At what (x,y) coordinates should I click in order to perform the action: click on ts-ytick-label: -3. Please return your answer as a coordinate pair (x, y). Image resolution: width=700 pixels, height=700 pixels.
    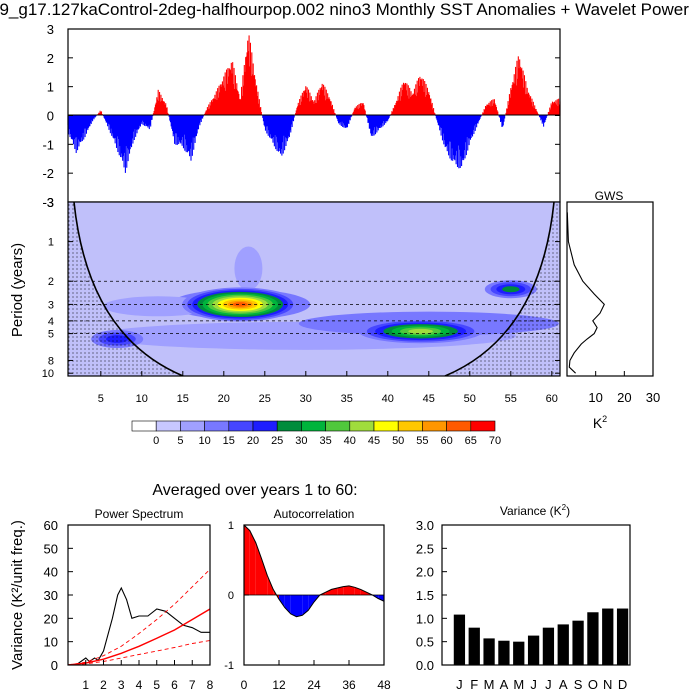
    Looking at the image, I should click on (48, 202).